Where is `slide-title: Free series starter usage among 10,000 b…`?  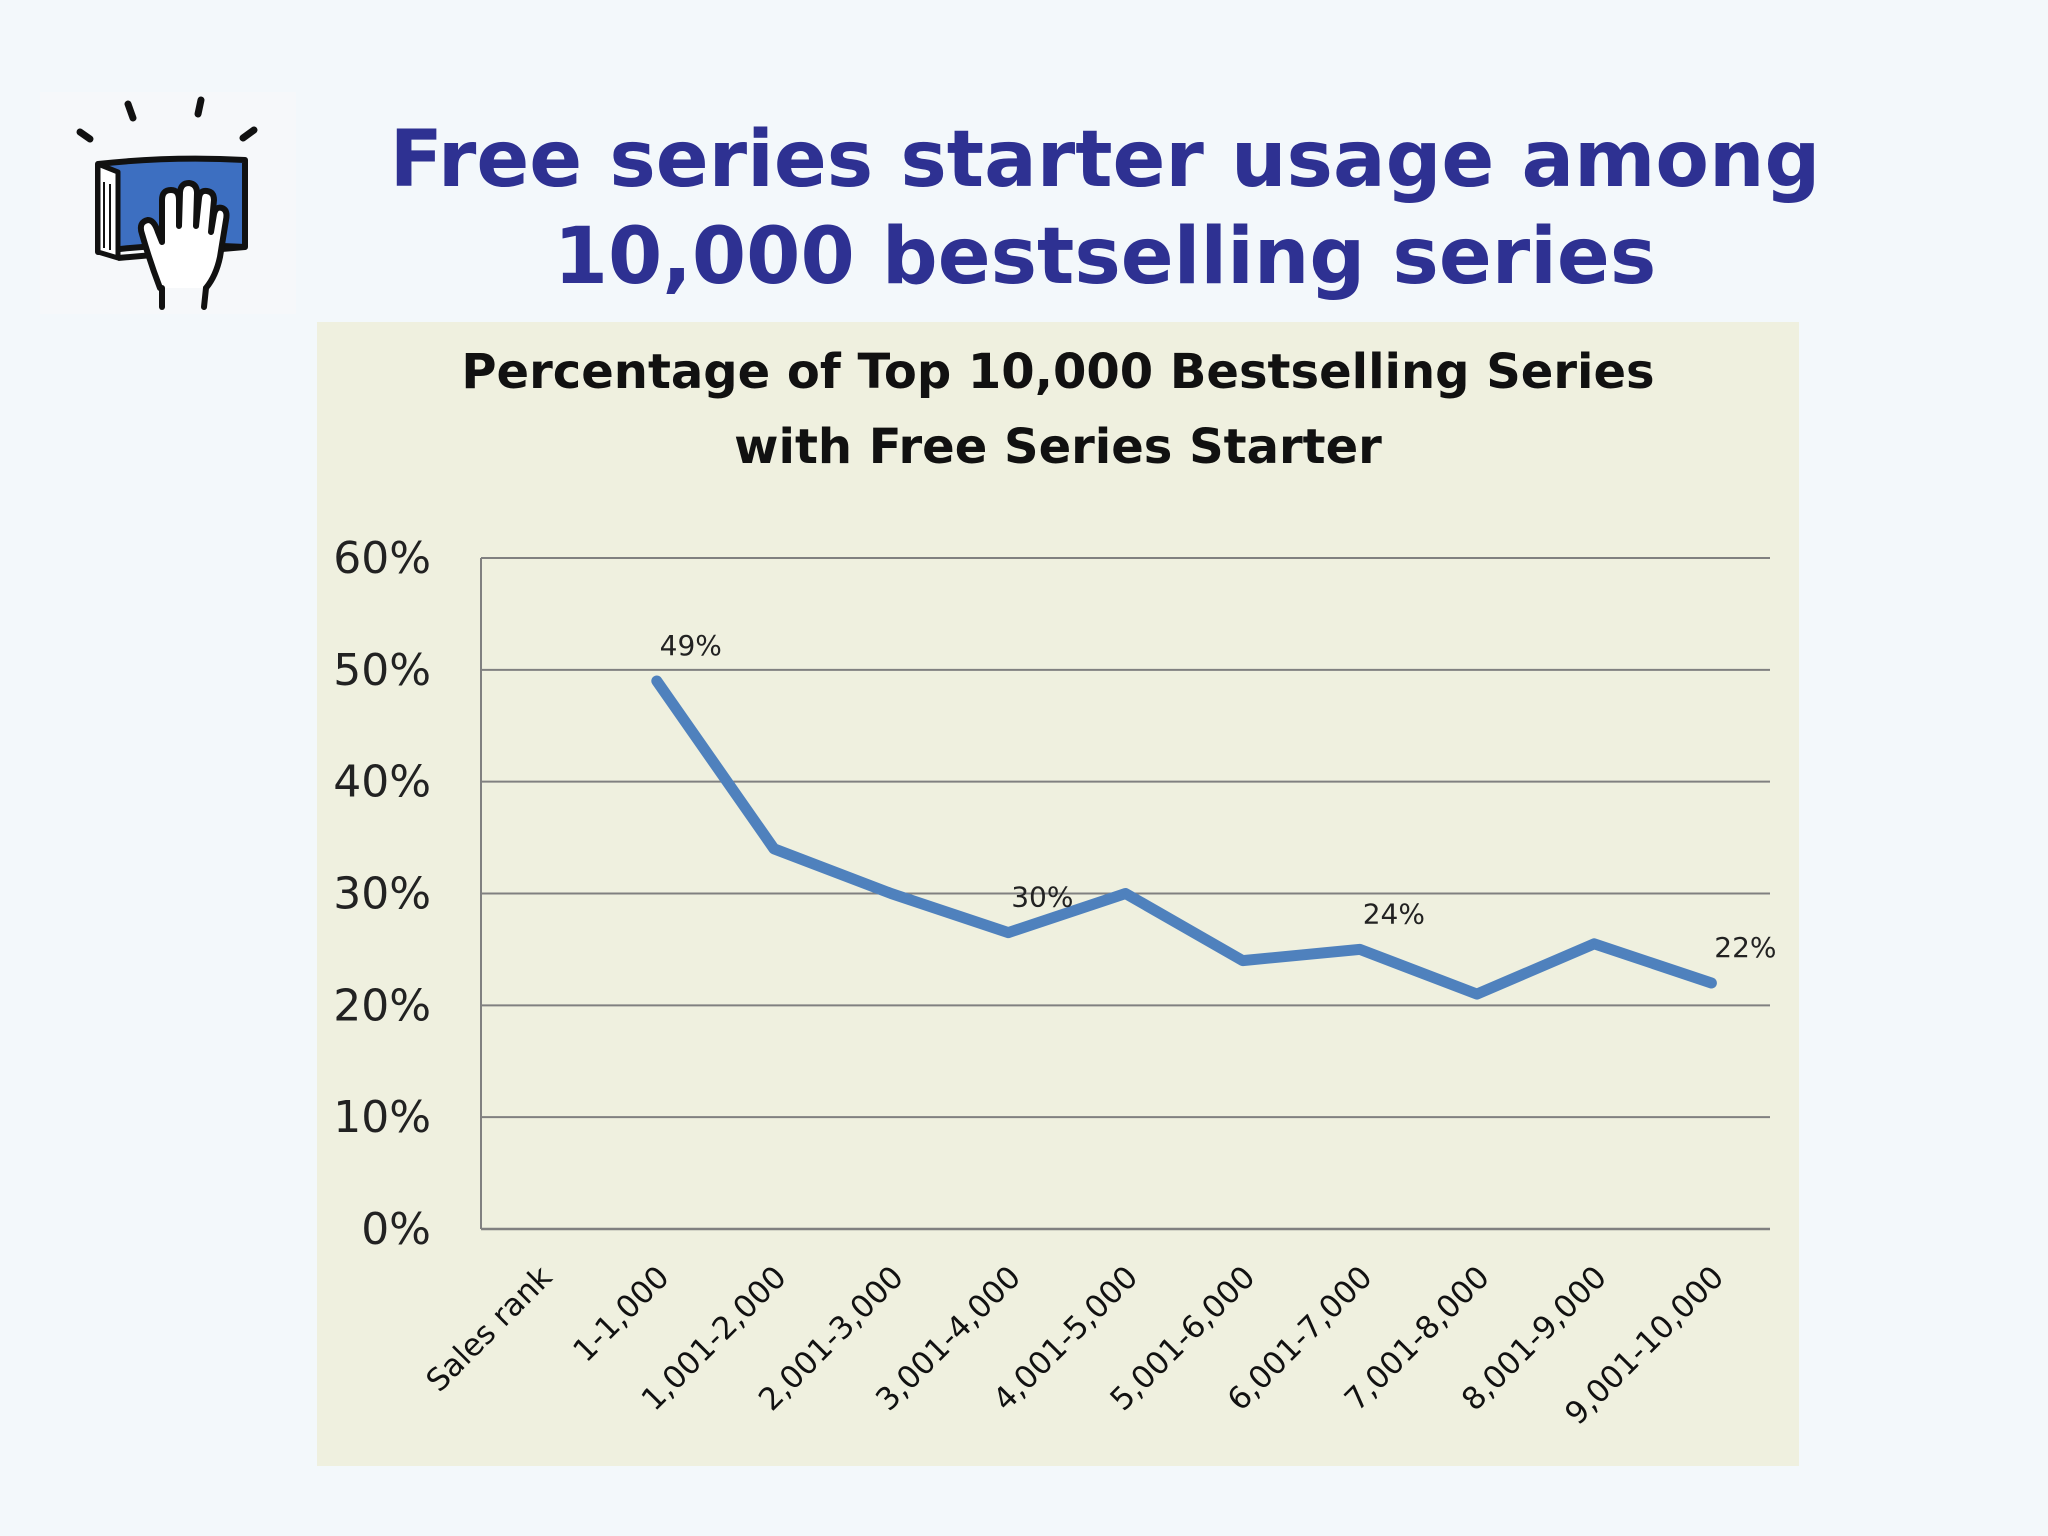 slide-title: Free series starter usage among 10,000 b… is located at coordinates (1105, 209).